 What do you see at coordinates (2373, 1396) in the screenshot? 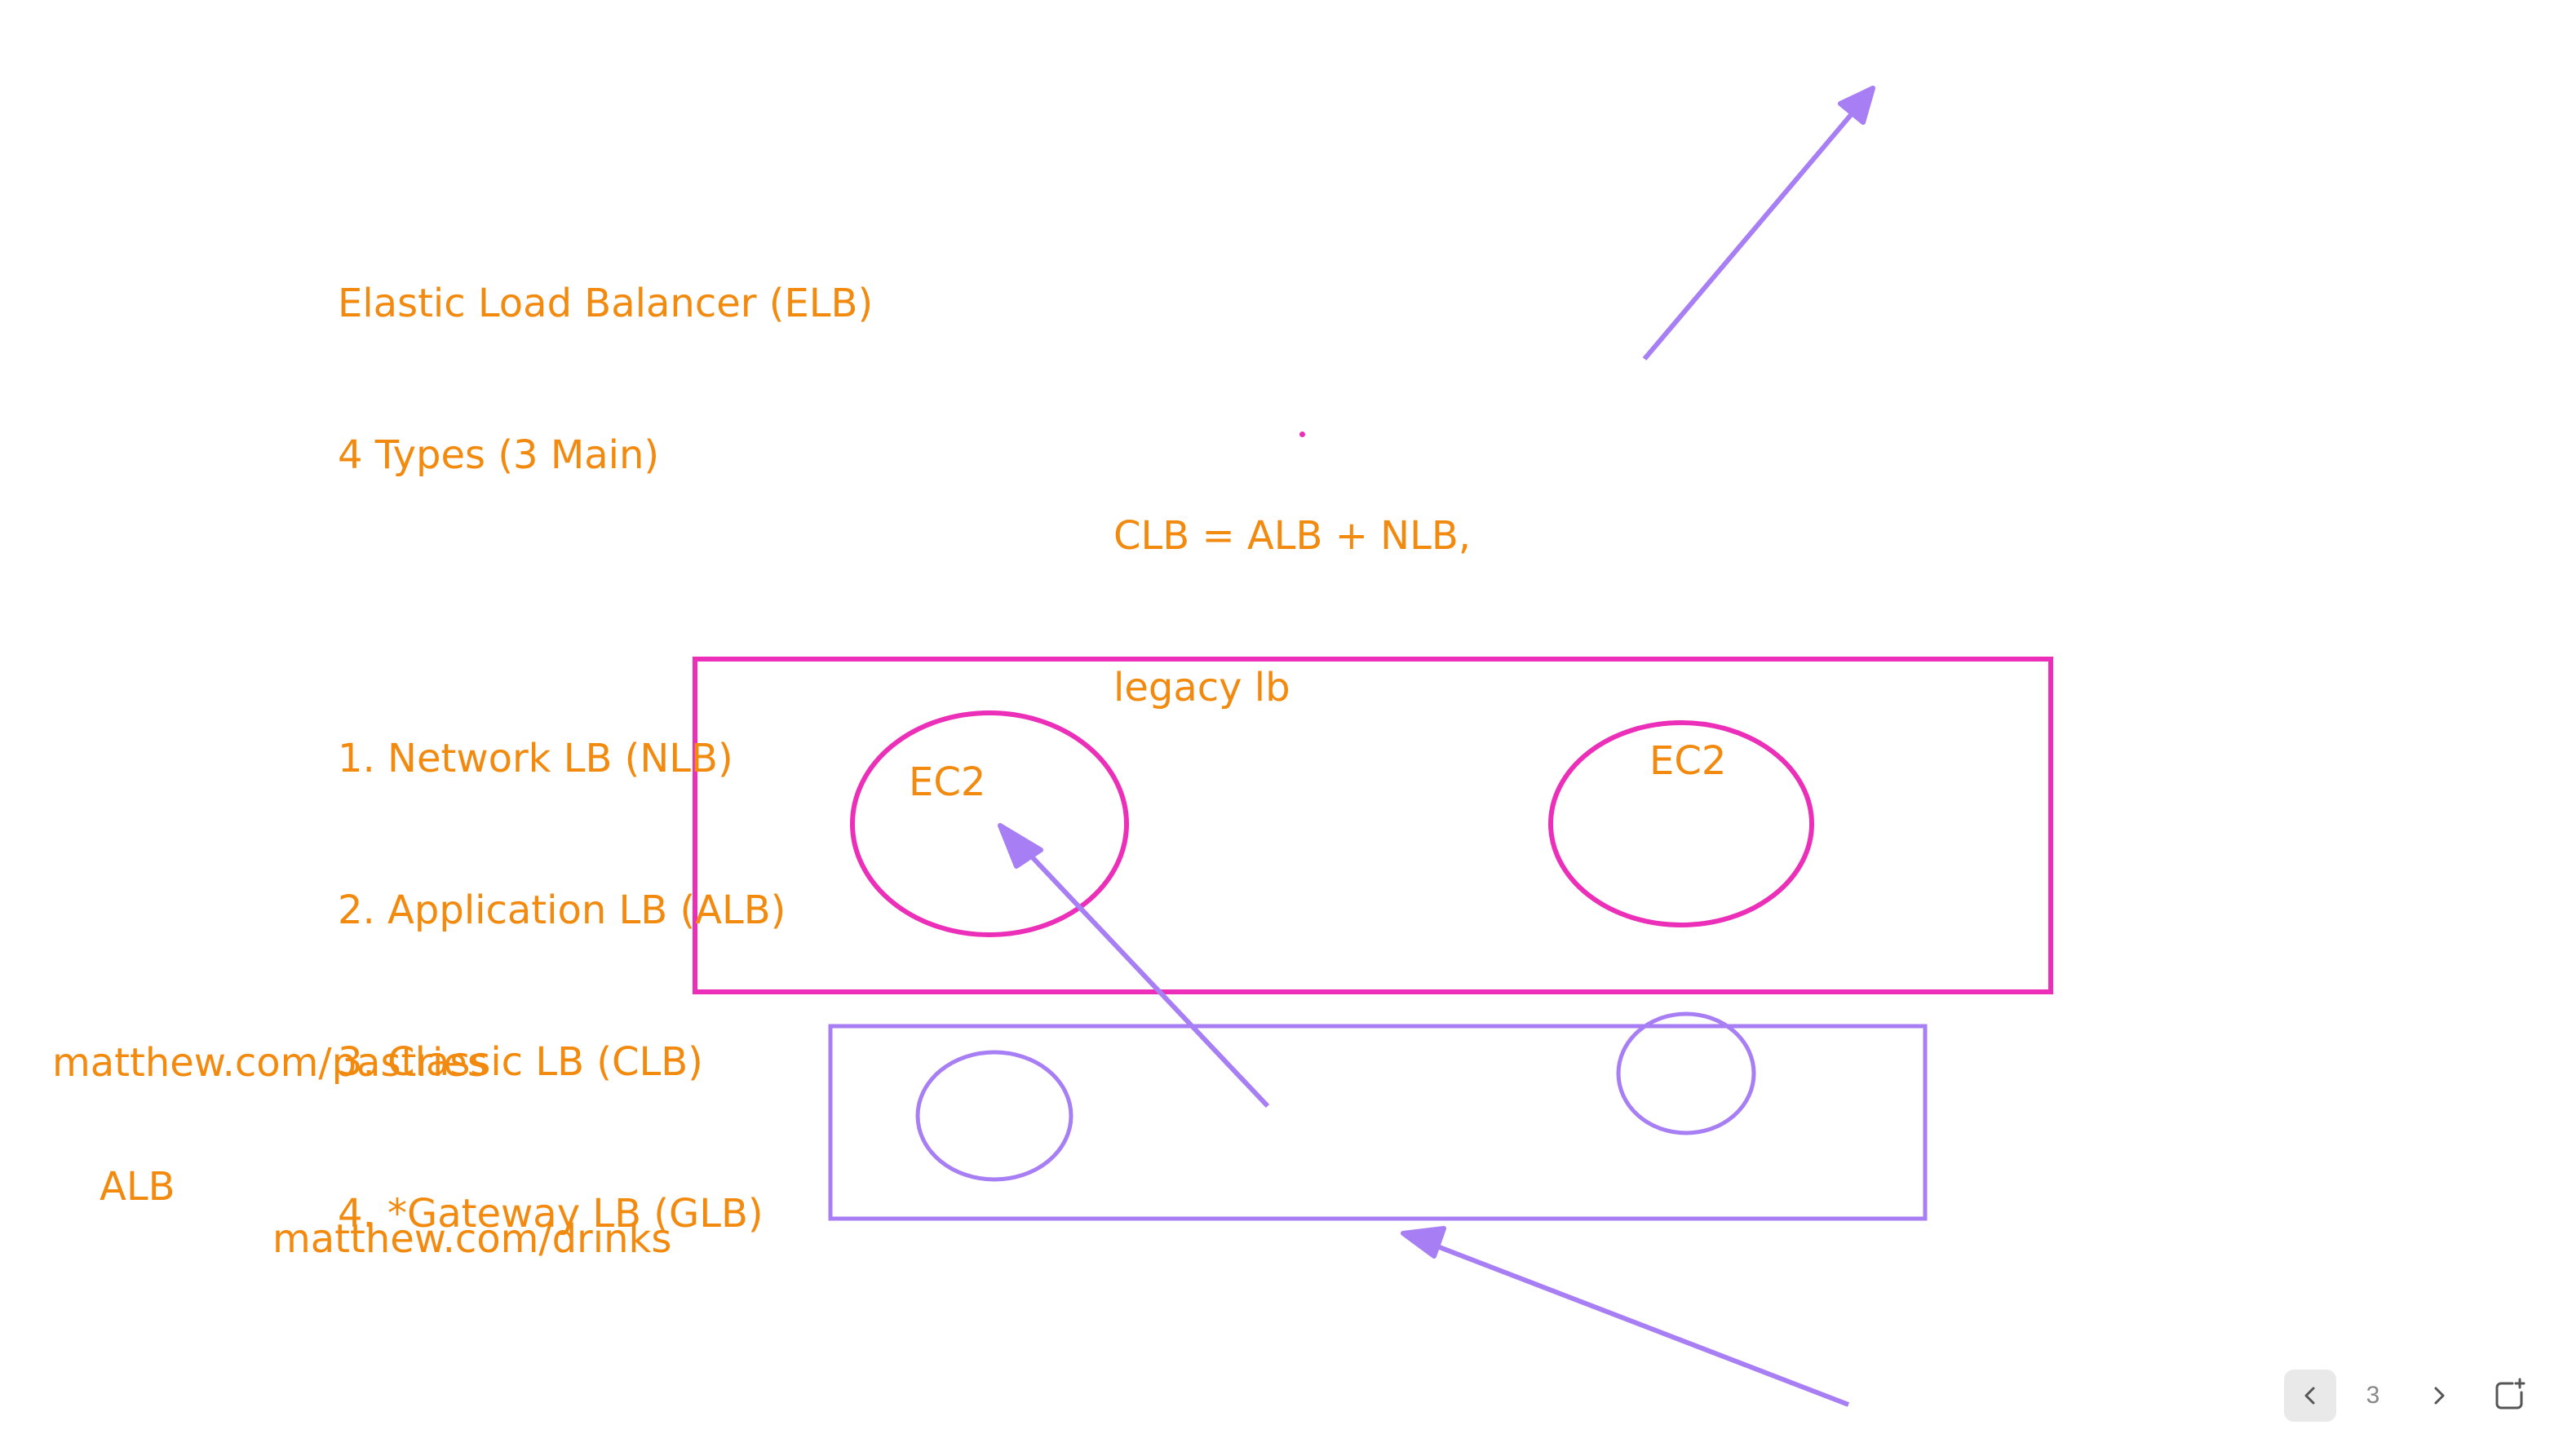
I see `page-number: 3` at bounding box center [2373, 1396].